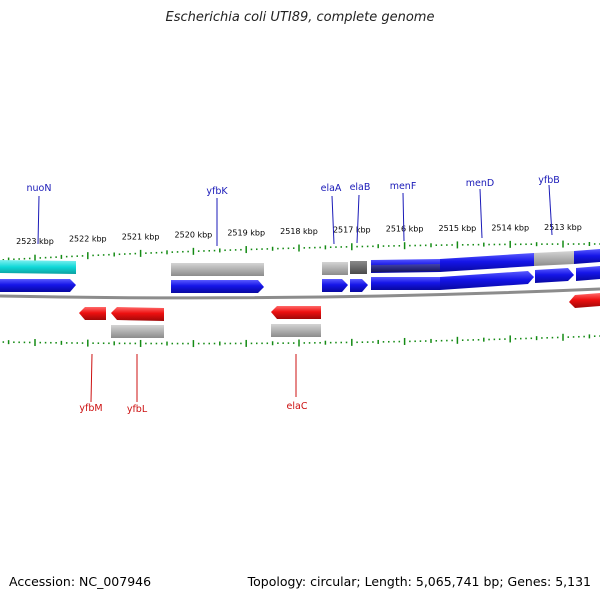 The height and width of the screenshot is (600, 600). Describe the element at coordinates (458, 228) in the screenshot. I see `tick-label: 2515 kbp` at that location.